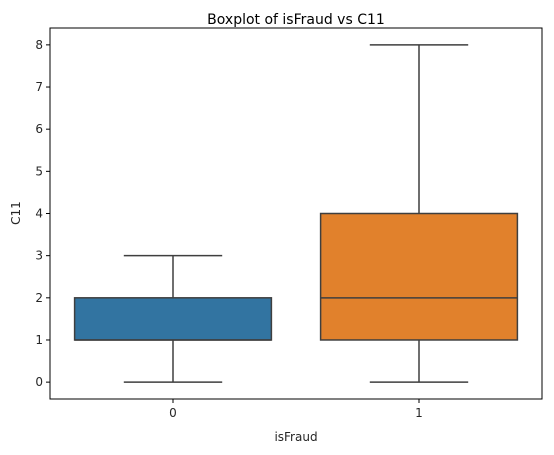 Image resolution: width=554 pixels, height=455 pixels. What do you see at coordinates (39, 340) in the screenshot?
I see `y-tick-label: 1` at bounding box center [39, 340].